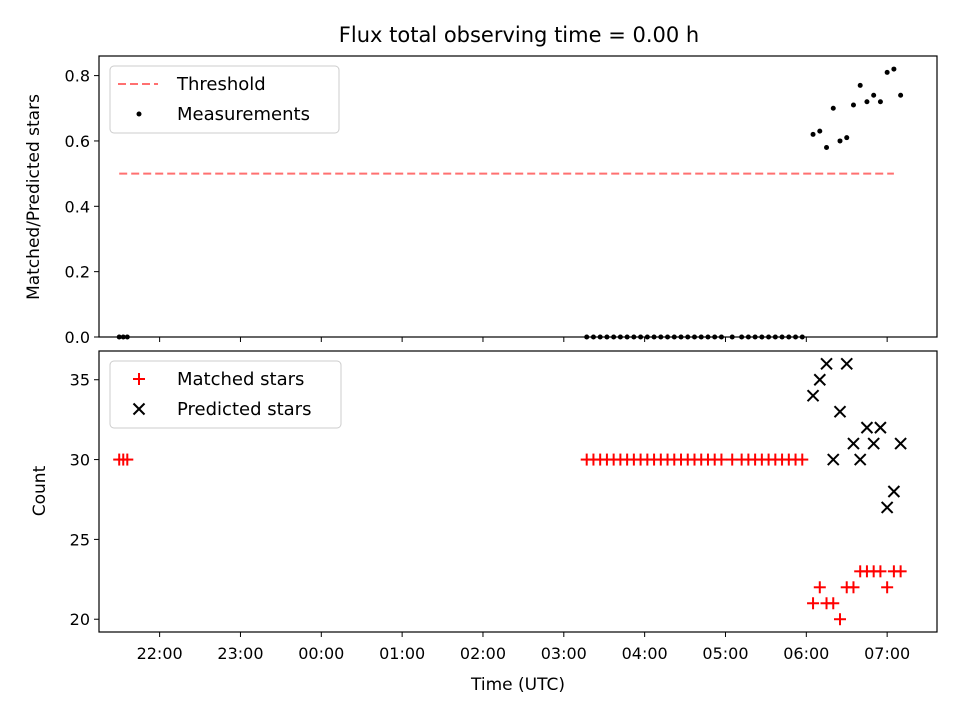 This screenshot has width=960, height=720. Describe the element at coordinates (240, 653) in the screenshot. I see `x-tick-label: 23:00` at that location.